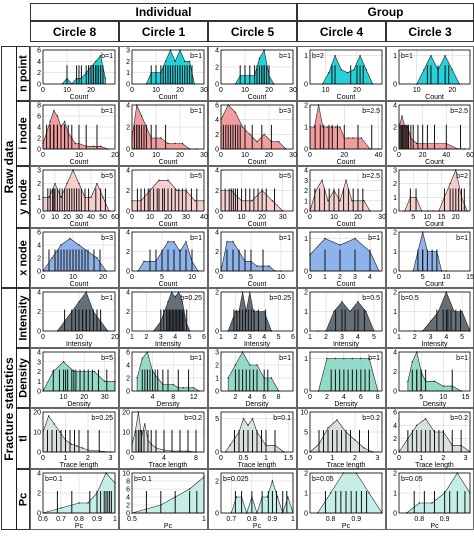 The width and height of the screenshot is (474, 540). What do you see at coordinates (412, 479) in the screenshot?
I see `bin-width-annotation: b=0.05` at bounding box center [412, 479].